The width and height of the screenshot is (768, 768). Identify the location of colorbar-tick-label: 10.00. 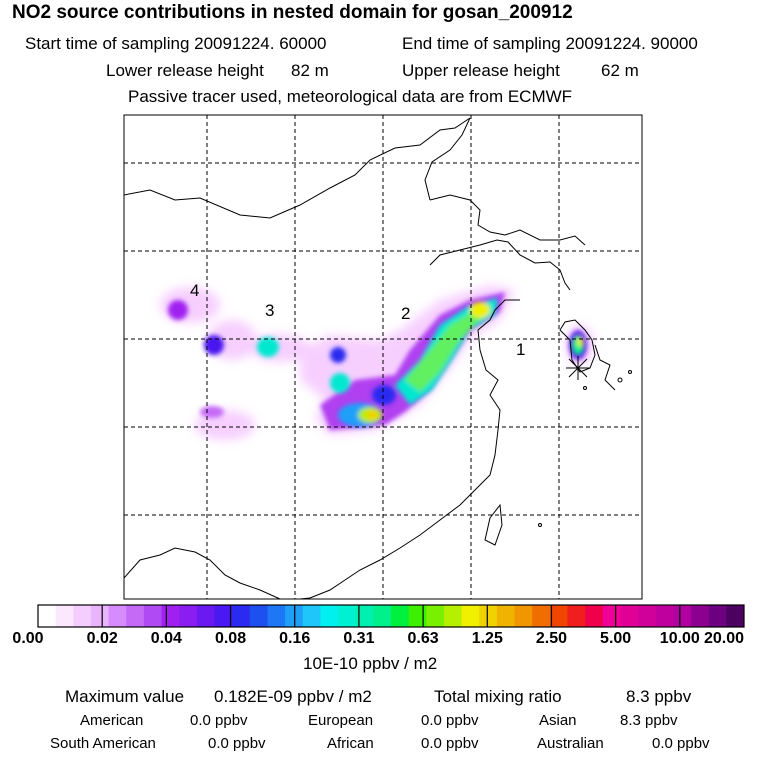
(679, 638).